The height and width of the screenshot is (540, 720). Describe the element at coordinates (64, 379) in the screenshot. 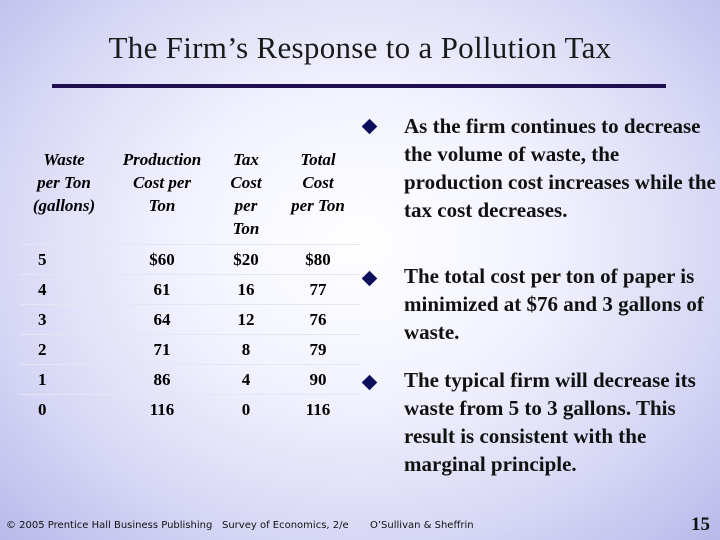

I see `cell-waste: 1` at that location.